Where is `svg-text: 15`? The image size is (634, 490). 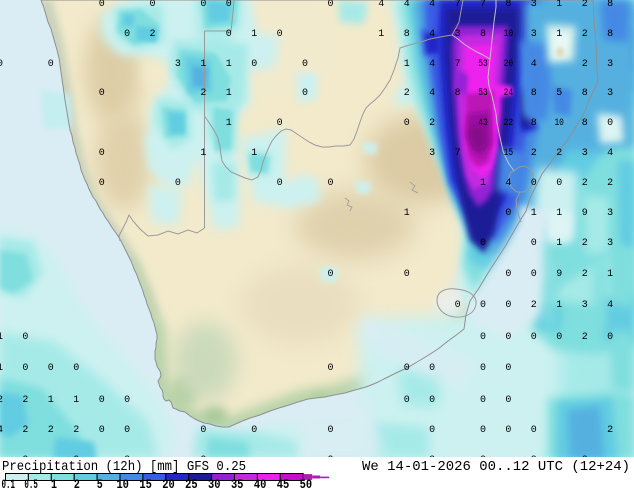 svg-text: 15 is located at coordinates (509, 153).